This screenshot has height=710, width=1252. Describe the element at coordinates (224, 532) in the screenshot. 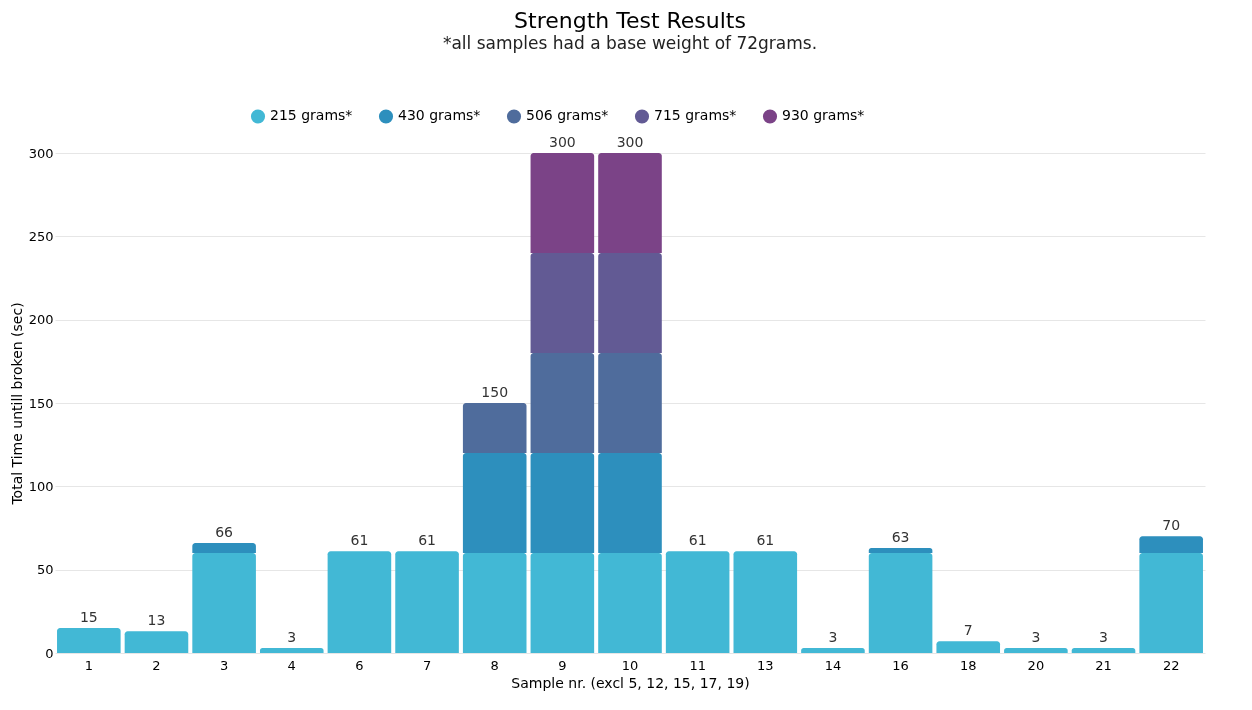

I see `total-label: 66` at that location.